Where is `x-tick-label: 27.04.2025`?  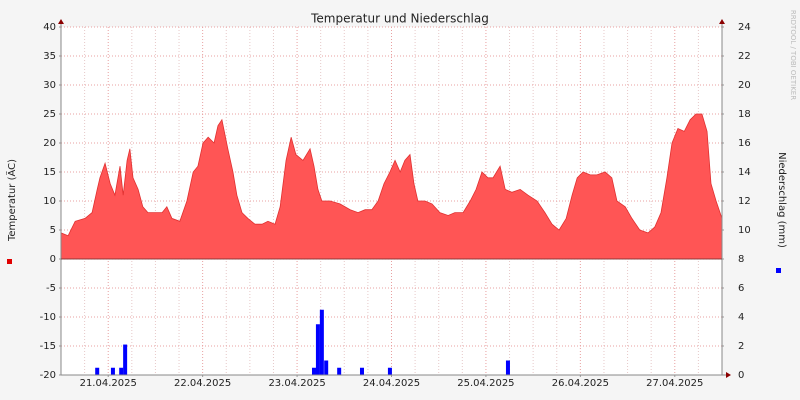
x-tick-label: 27.04.2025 is located at coordinates (674, 383).